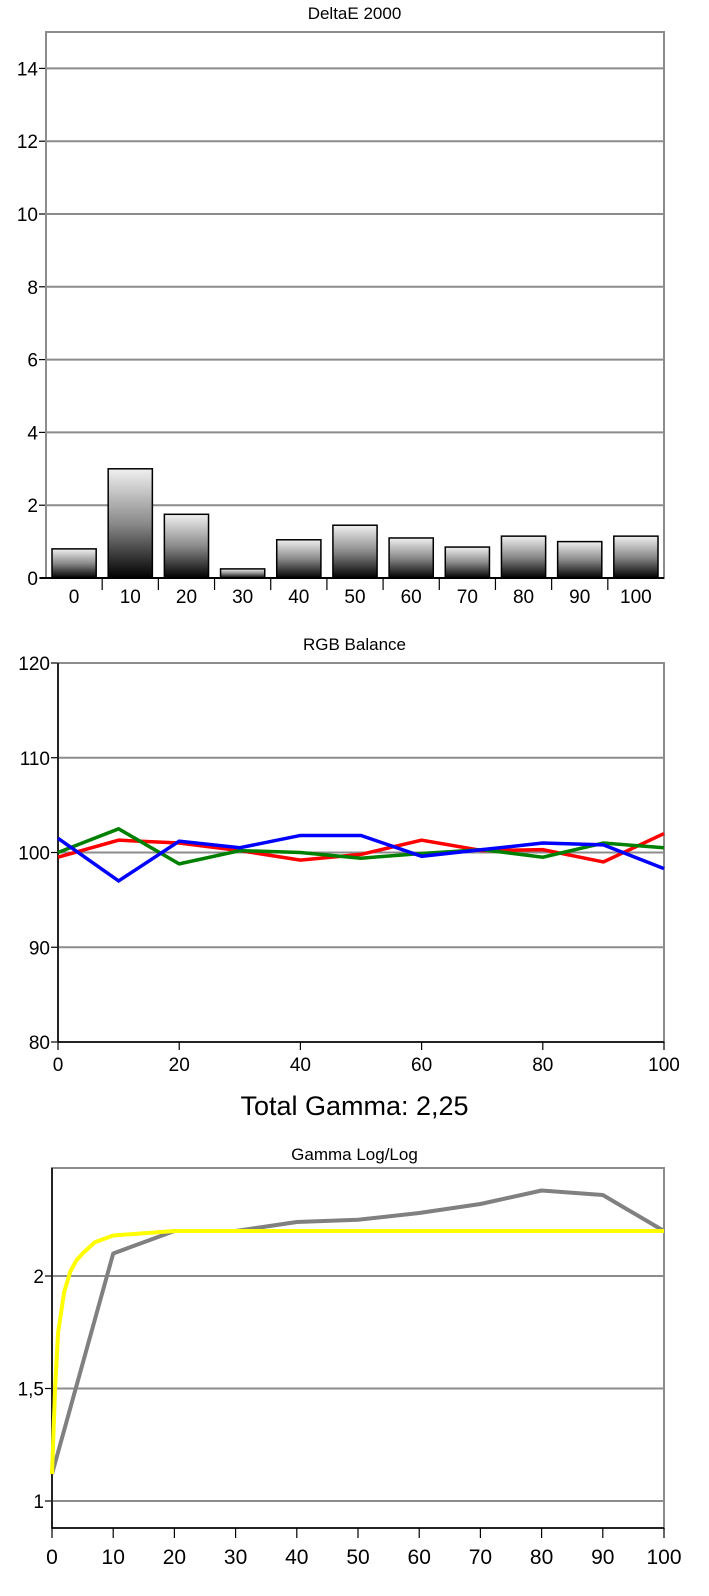  I want to click on y-tick-label: 14, so click(28, 69).